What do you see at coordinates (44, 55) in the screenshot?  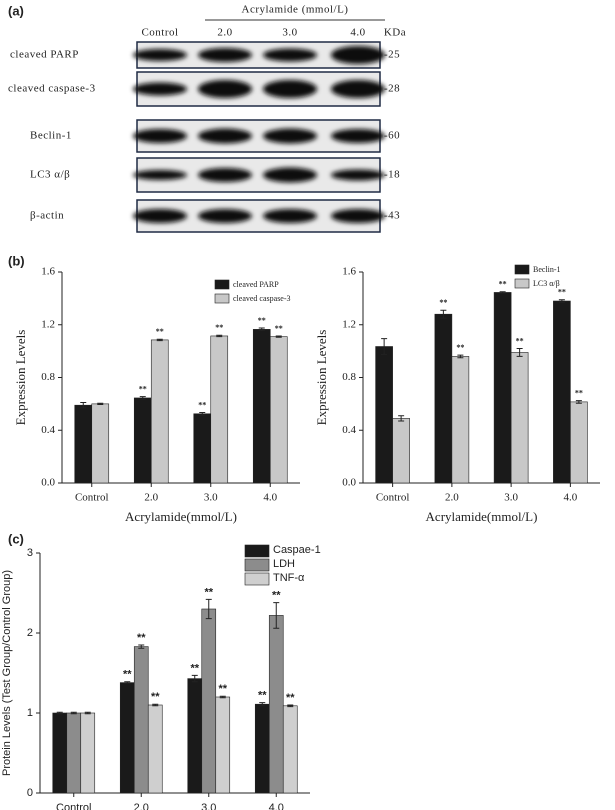 I see `protein-label: cleaved PARP` at bounding box center [44, 55].